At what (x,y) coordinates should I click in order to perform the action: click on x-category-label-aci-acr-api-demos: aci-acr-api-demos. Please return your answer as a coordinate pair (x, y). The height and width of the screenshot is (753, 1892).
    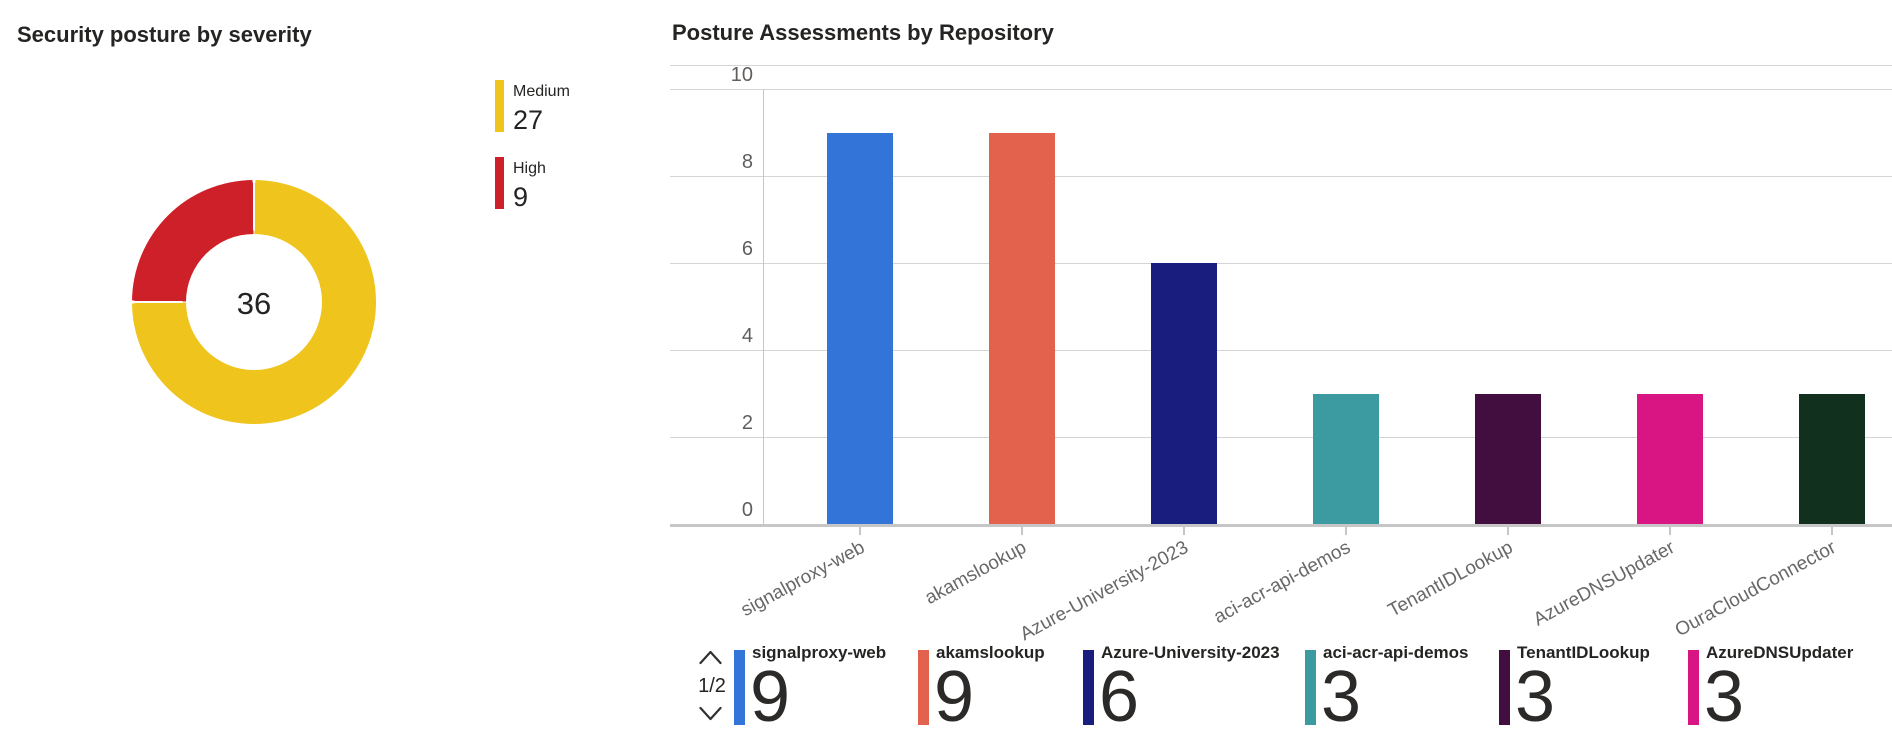
    Looking at the image, I should click on (1282, 583).